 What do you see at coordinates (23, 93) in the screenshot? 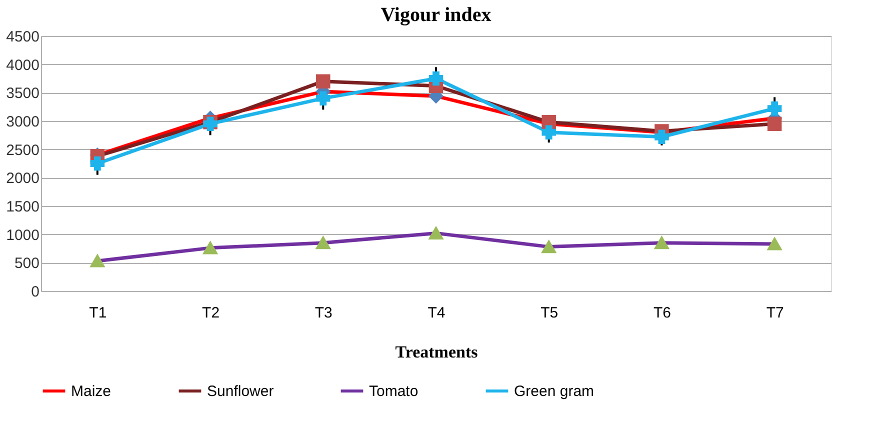
I see `y-tick-label: 3500` at bounding box center [23, 93].